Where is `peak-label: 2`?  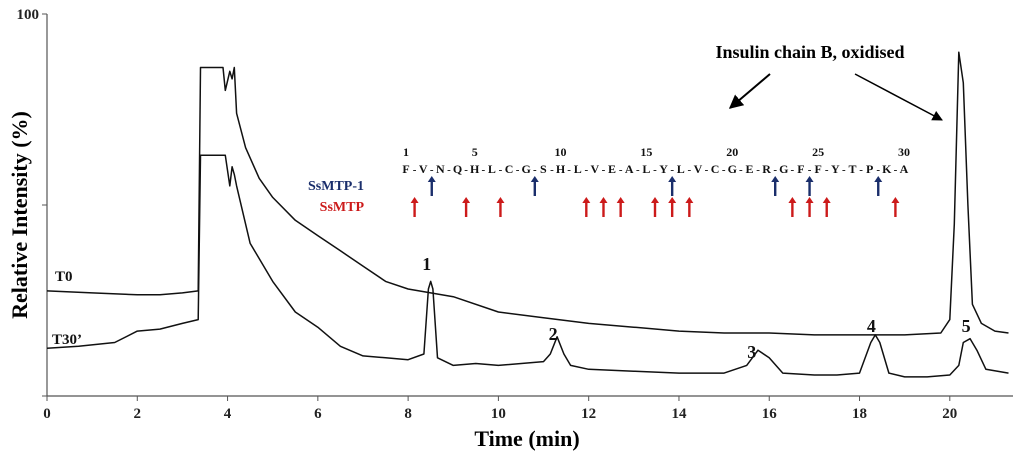 peak-label: 2 is located at coordinates (553, 334).